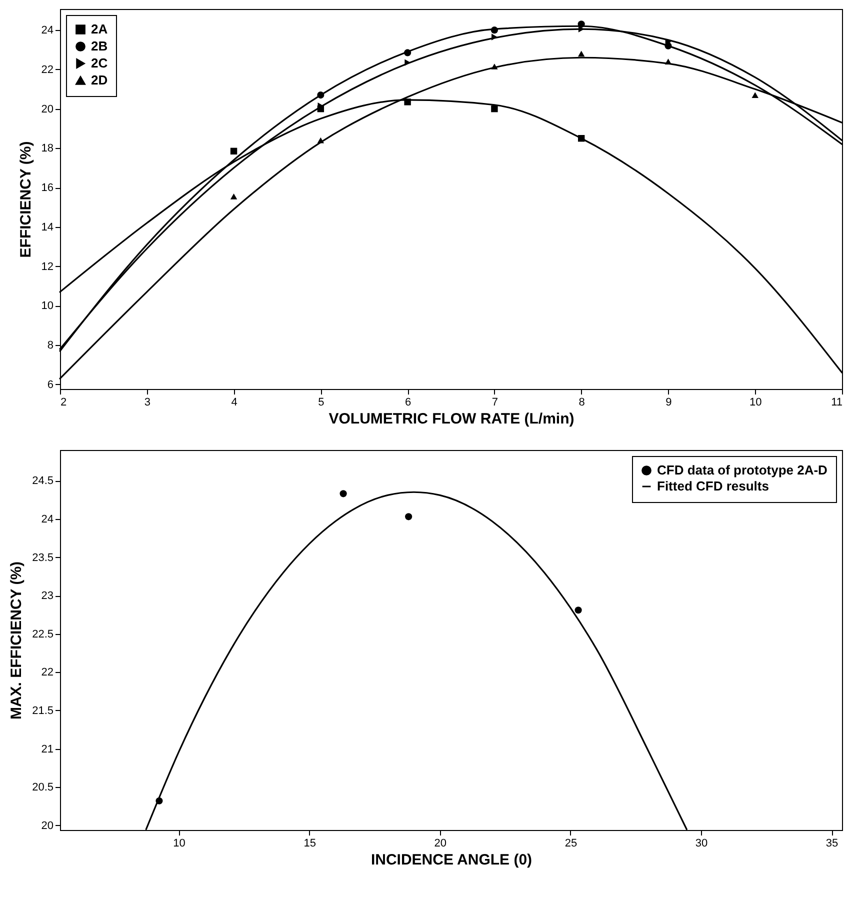 The height and width of the screenshot is (920, 862). Describe the element at coordinates (321, 402) in the screenshot. I see `x-tick-label: 5` at that location.